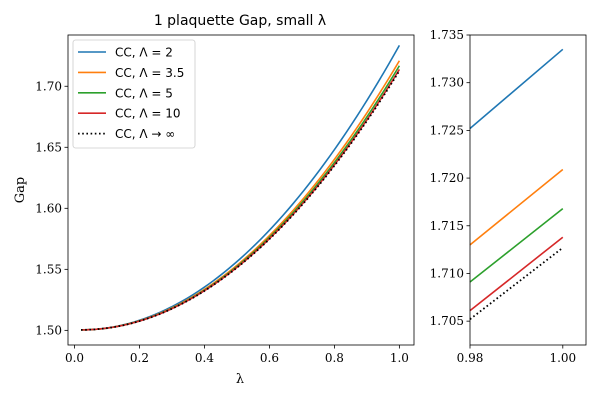 This screenshot has height=400, width=600. I want to click on main-chart-title: 1 plaquette Gap, small λ, so click(240, 21).